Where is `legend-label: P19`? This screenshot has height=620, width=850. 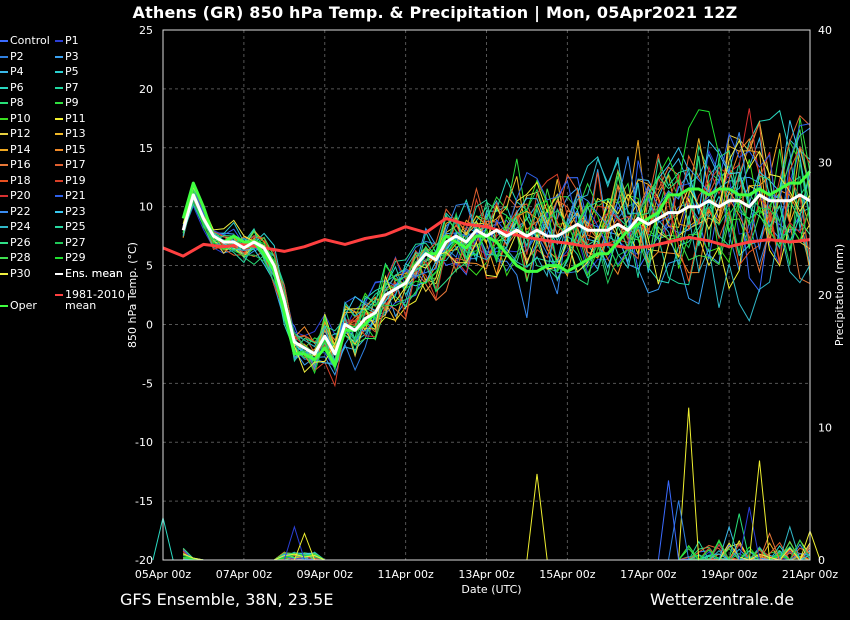 legend-label: P19 is located at coordinates (75, 180).